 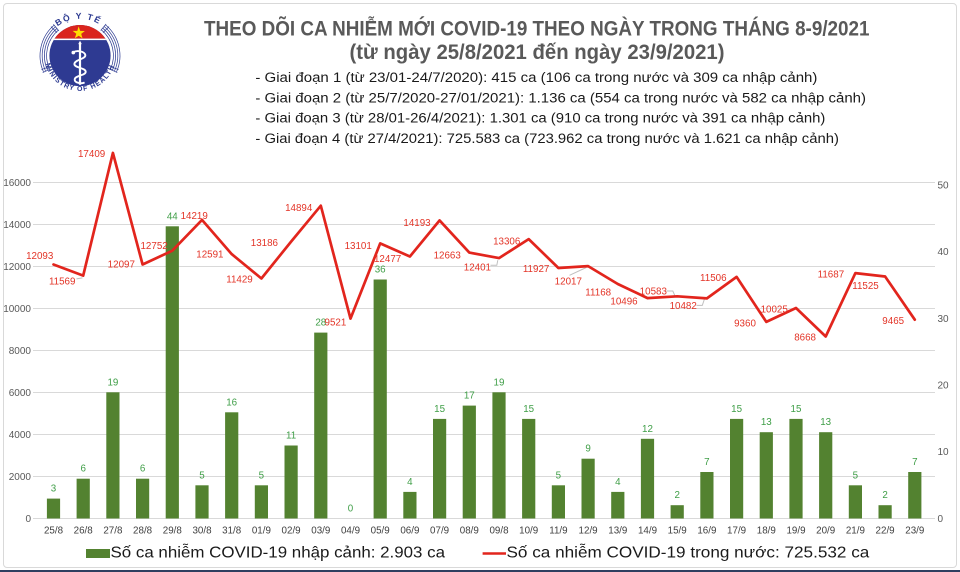 I want to click on svg-text: 17, so click(x=469, y=396).